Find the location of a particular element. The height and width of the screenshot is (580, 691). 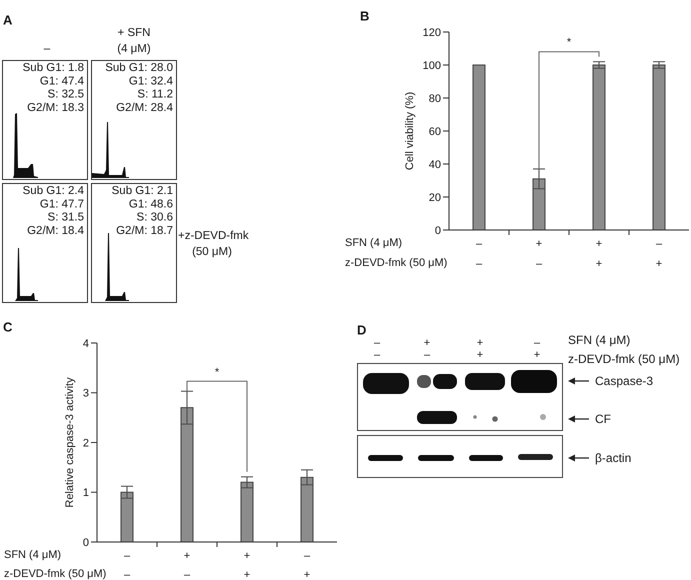

y-tick-label: 20 is located at coordinates (434, 198).